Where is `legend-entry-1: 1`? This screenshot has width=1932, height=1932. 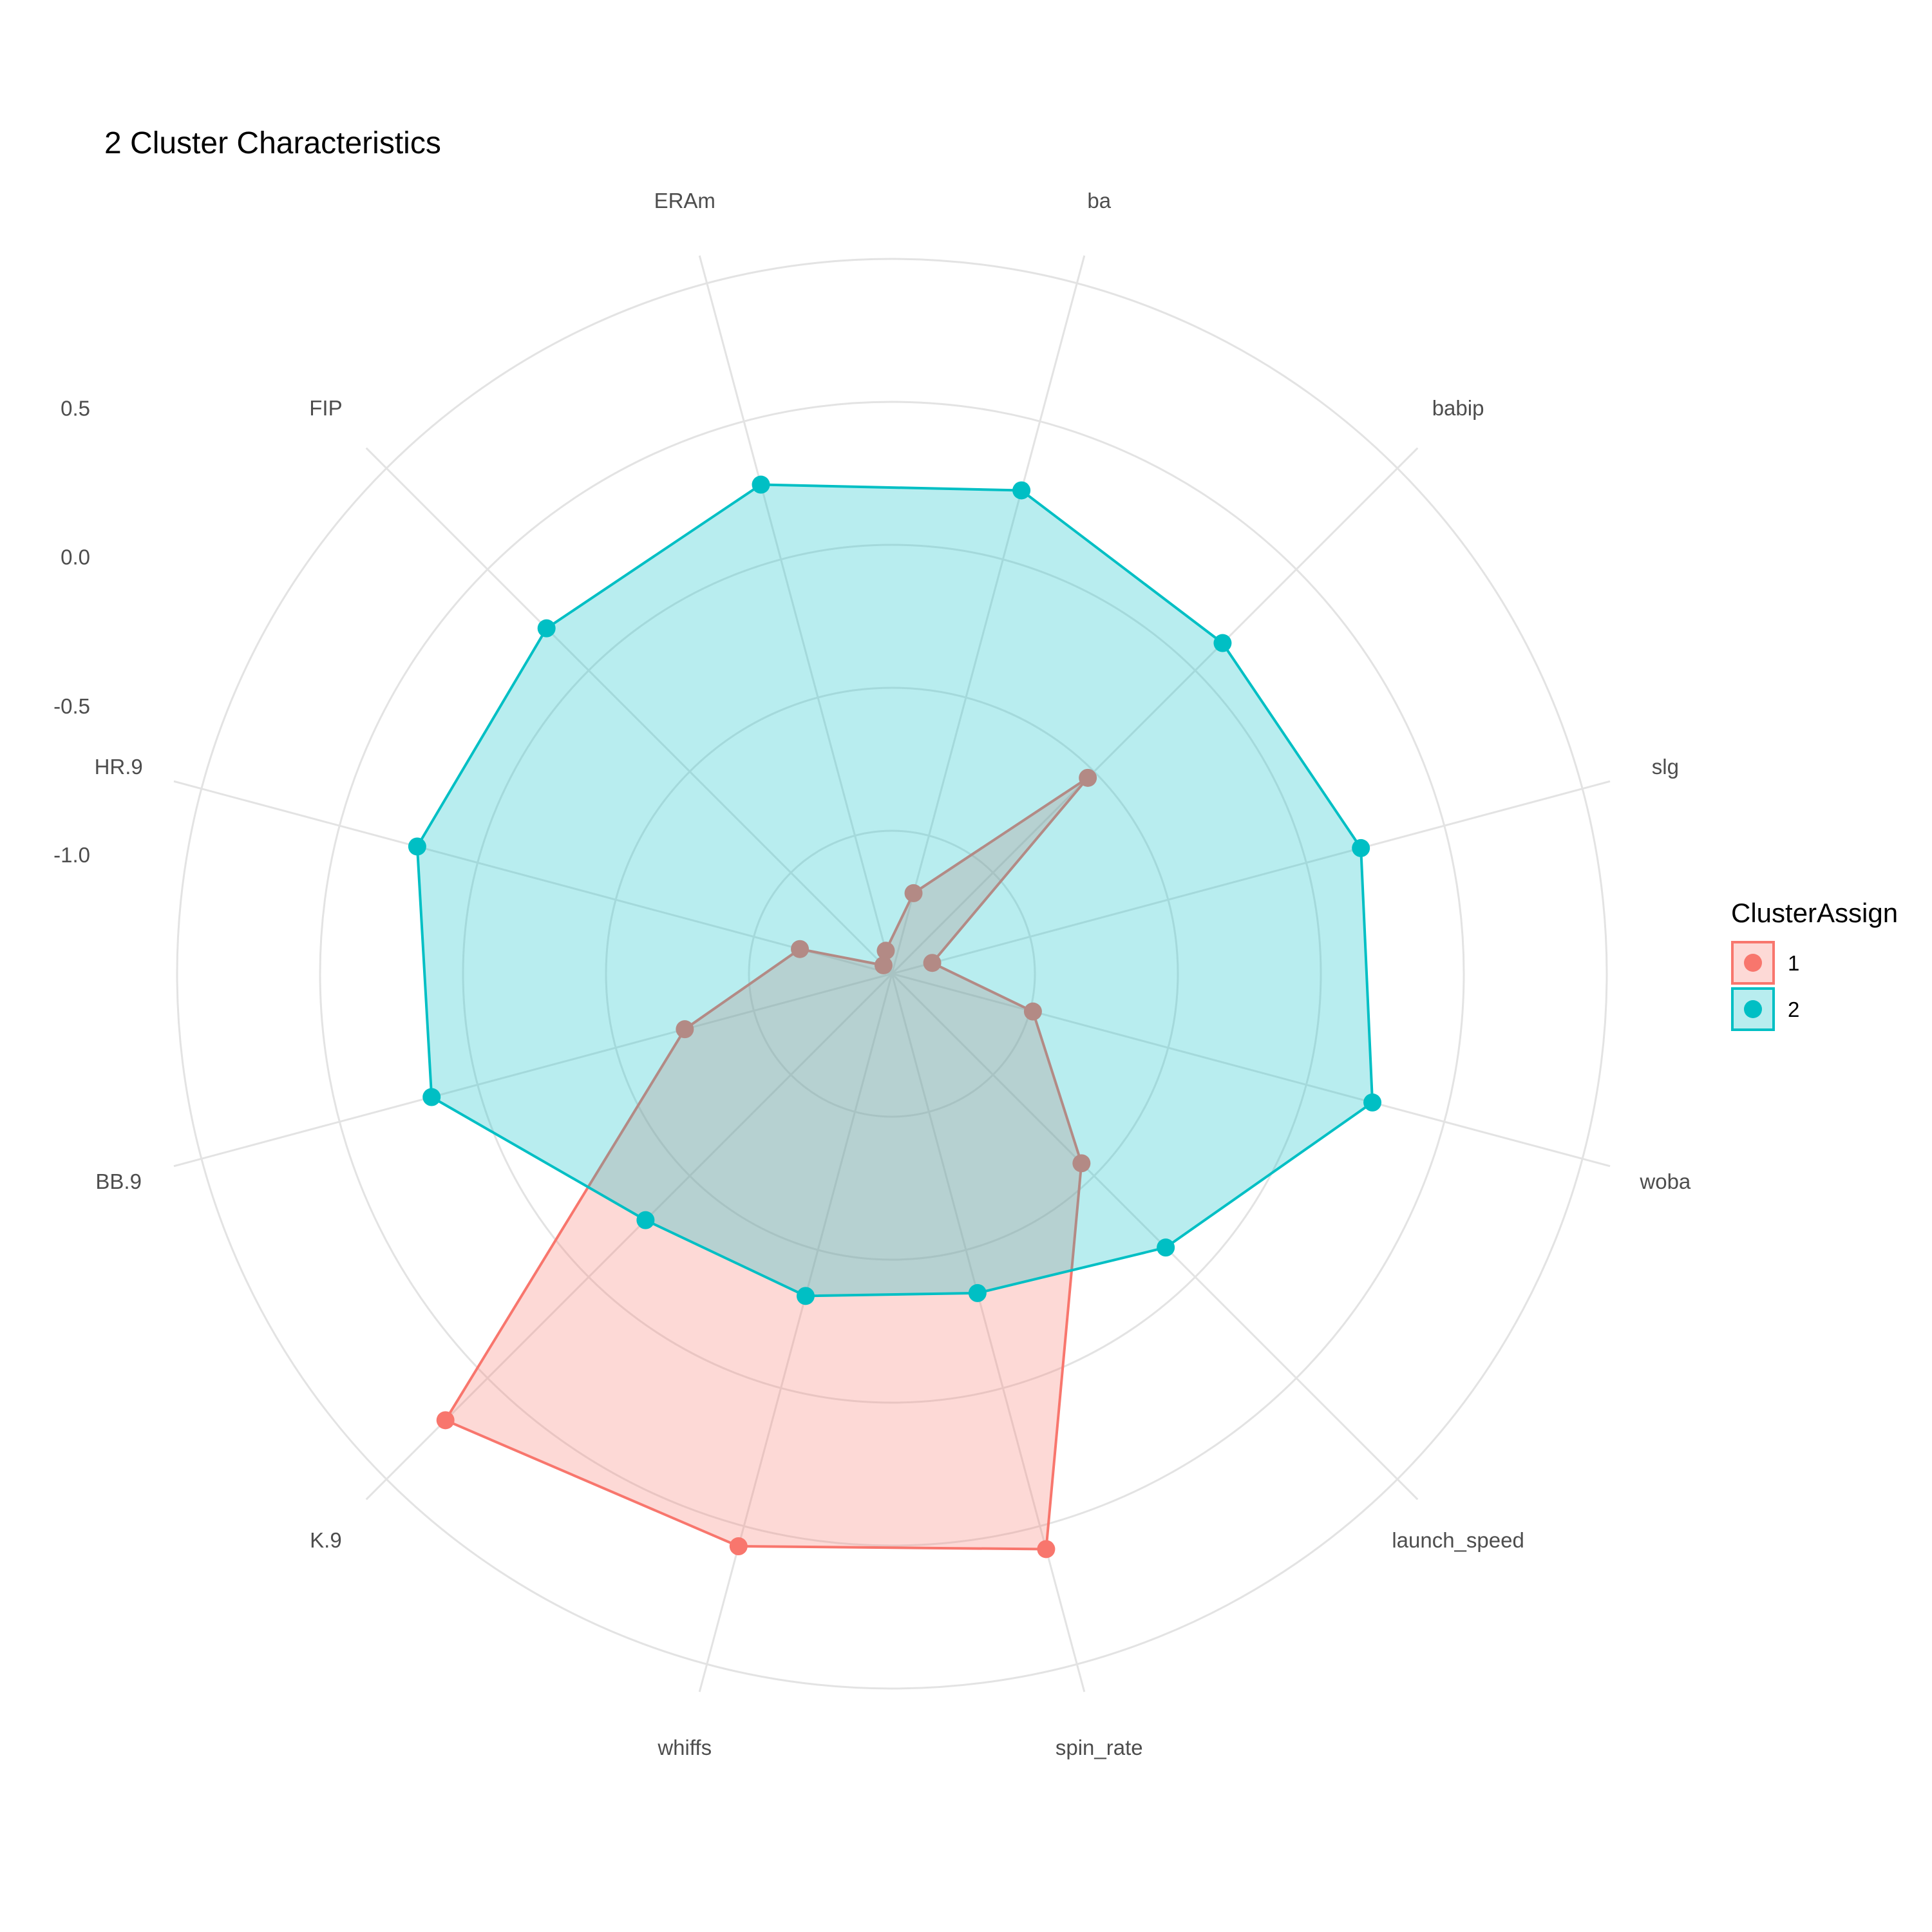
legend-entry-1: 1 is located at coordinates (1765, 963).